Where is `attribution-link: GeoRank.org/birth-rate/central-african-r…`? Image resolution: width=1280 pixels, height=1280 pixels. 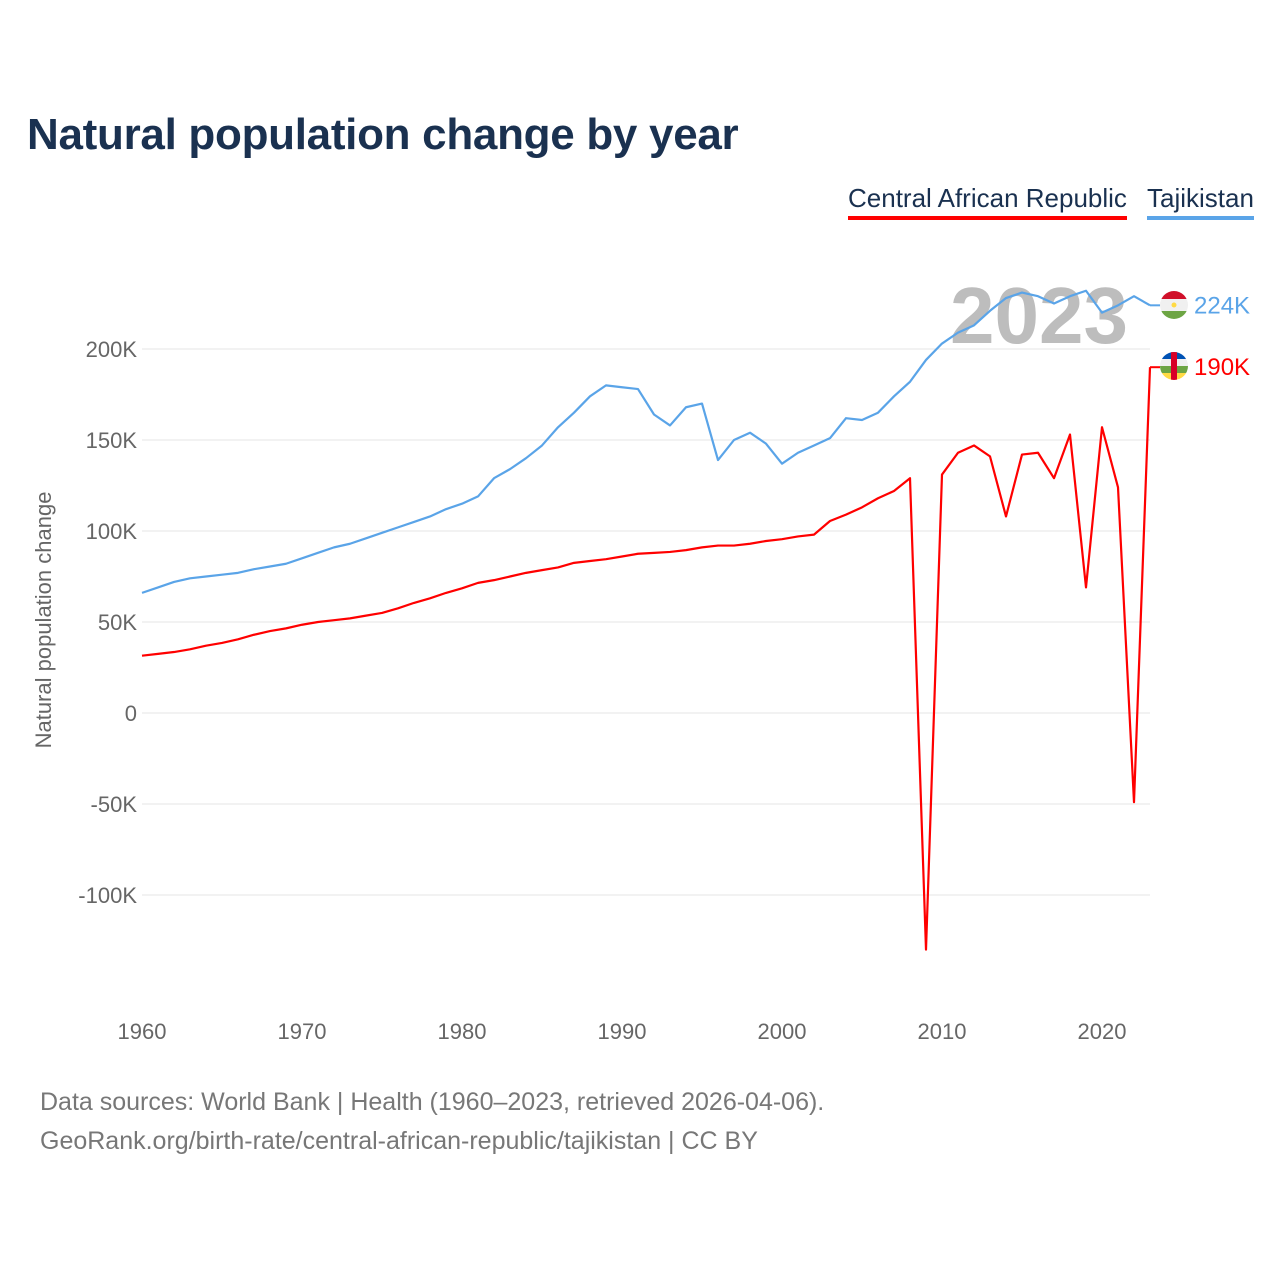
attribution-link: GeoRank.org/birth-rate/central-african-r… is located at coordinates (399, 1141).